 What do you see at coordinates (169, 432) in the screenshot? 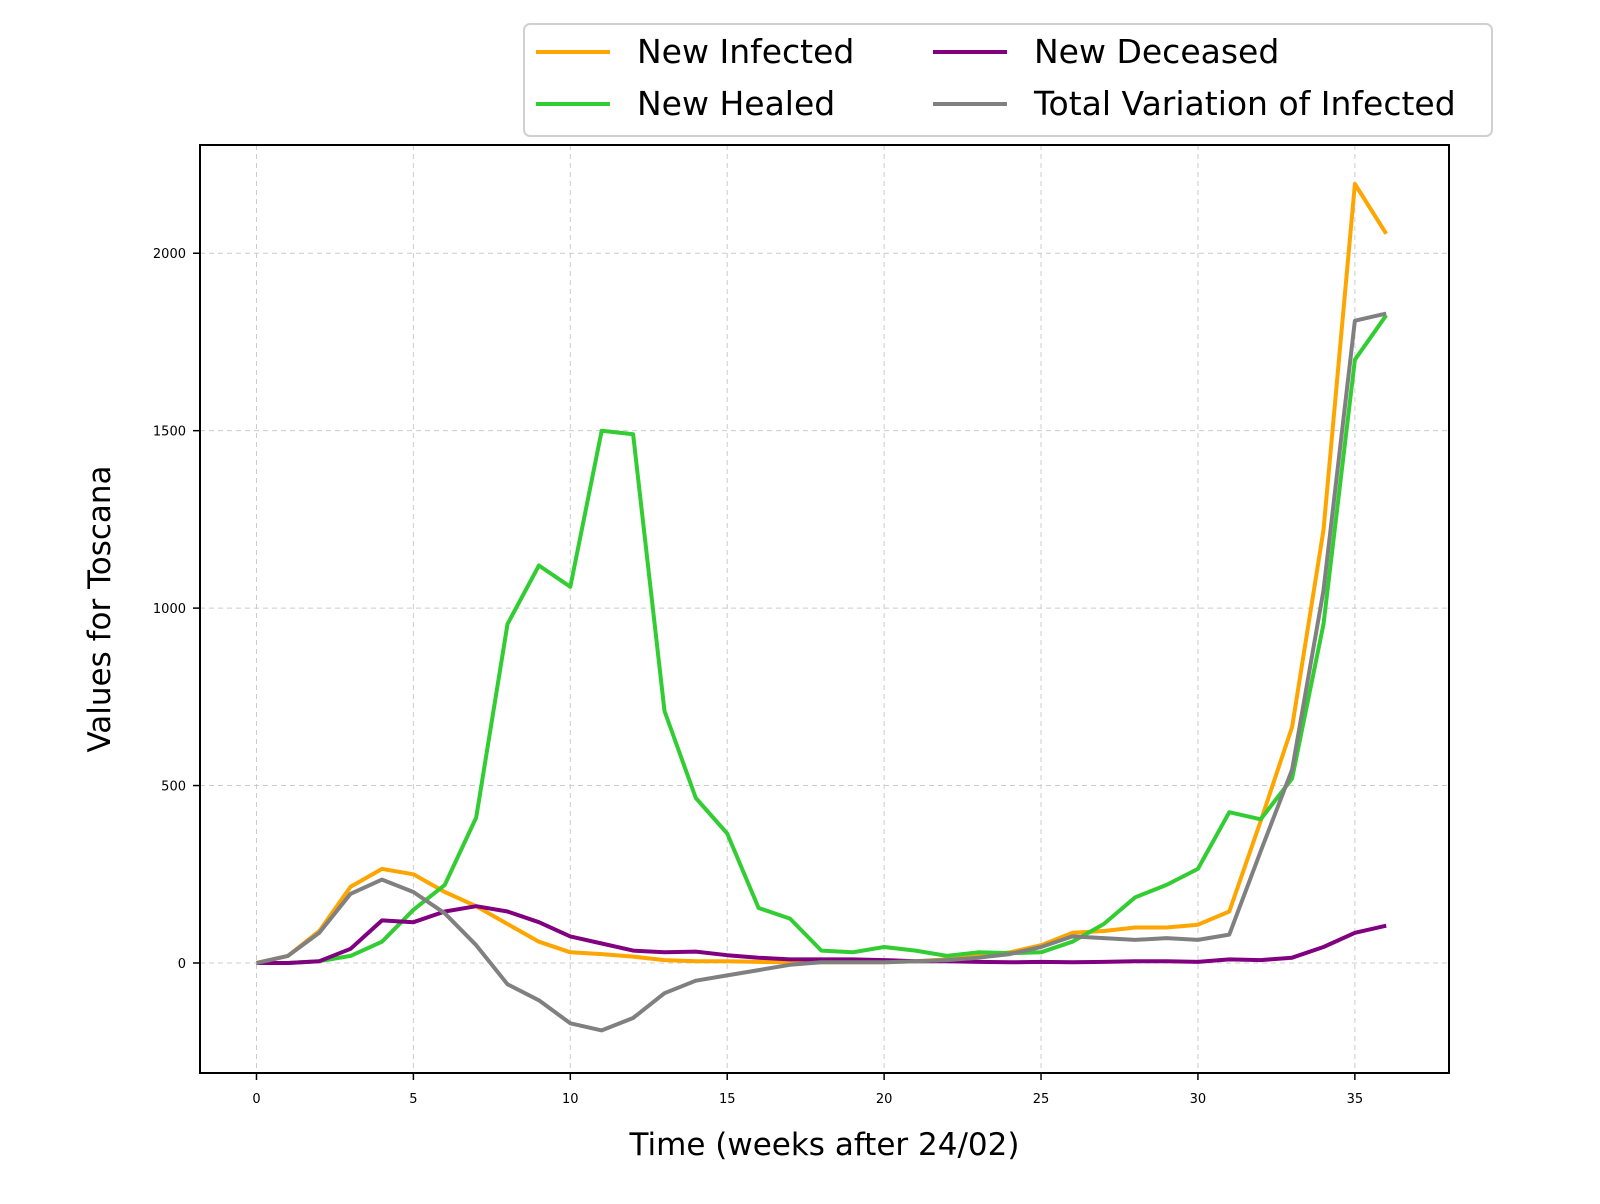
I see `y-tick-label: 1500` at bounding box center [169, 432].